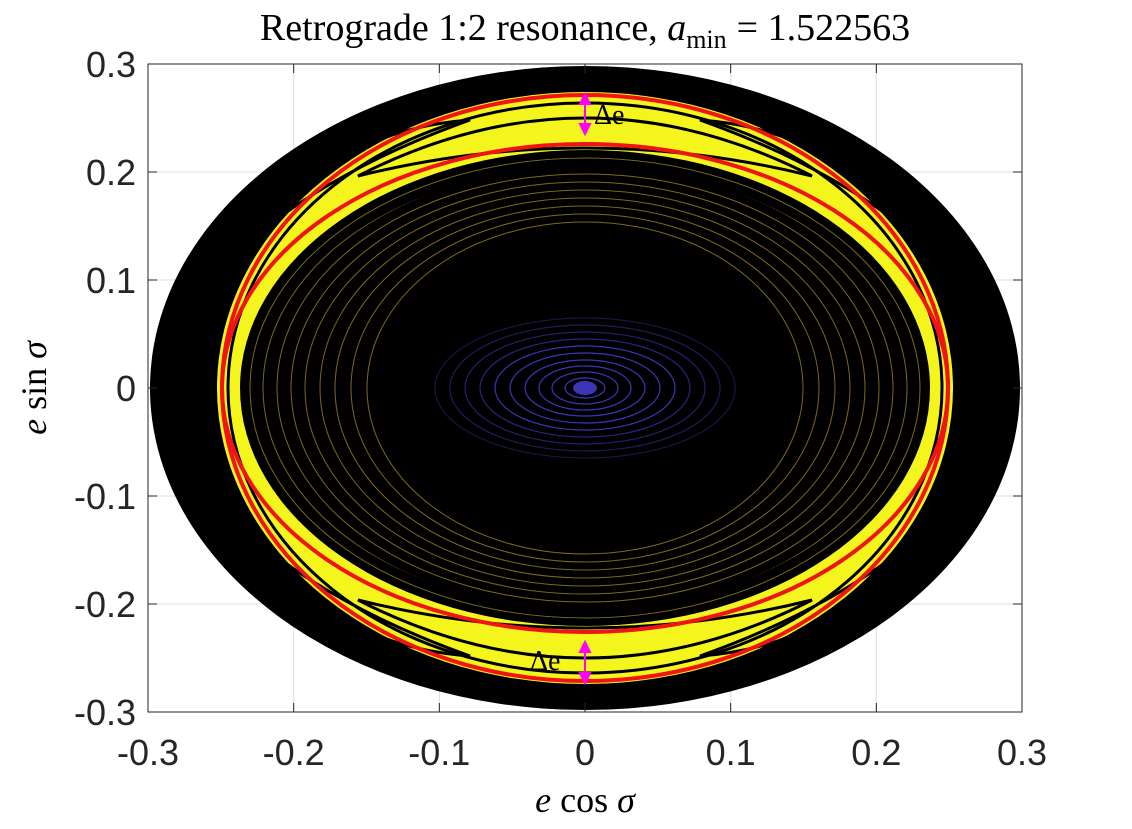 This screenshot has height=829, width=1132. Describe the element at coordinates (626, 800) in the screenshot. I see `x-label-variable: σ` at that location.